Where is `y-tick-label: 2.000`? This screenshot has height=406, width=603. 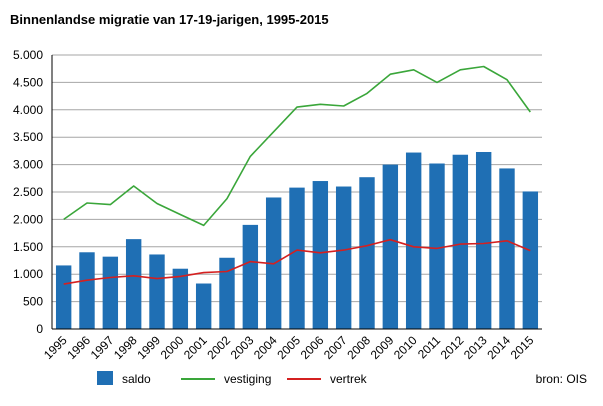 y-tick-label: 2.000 is located at coordinates (28, 219).